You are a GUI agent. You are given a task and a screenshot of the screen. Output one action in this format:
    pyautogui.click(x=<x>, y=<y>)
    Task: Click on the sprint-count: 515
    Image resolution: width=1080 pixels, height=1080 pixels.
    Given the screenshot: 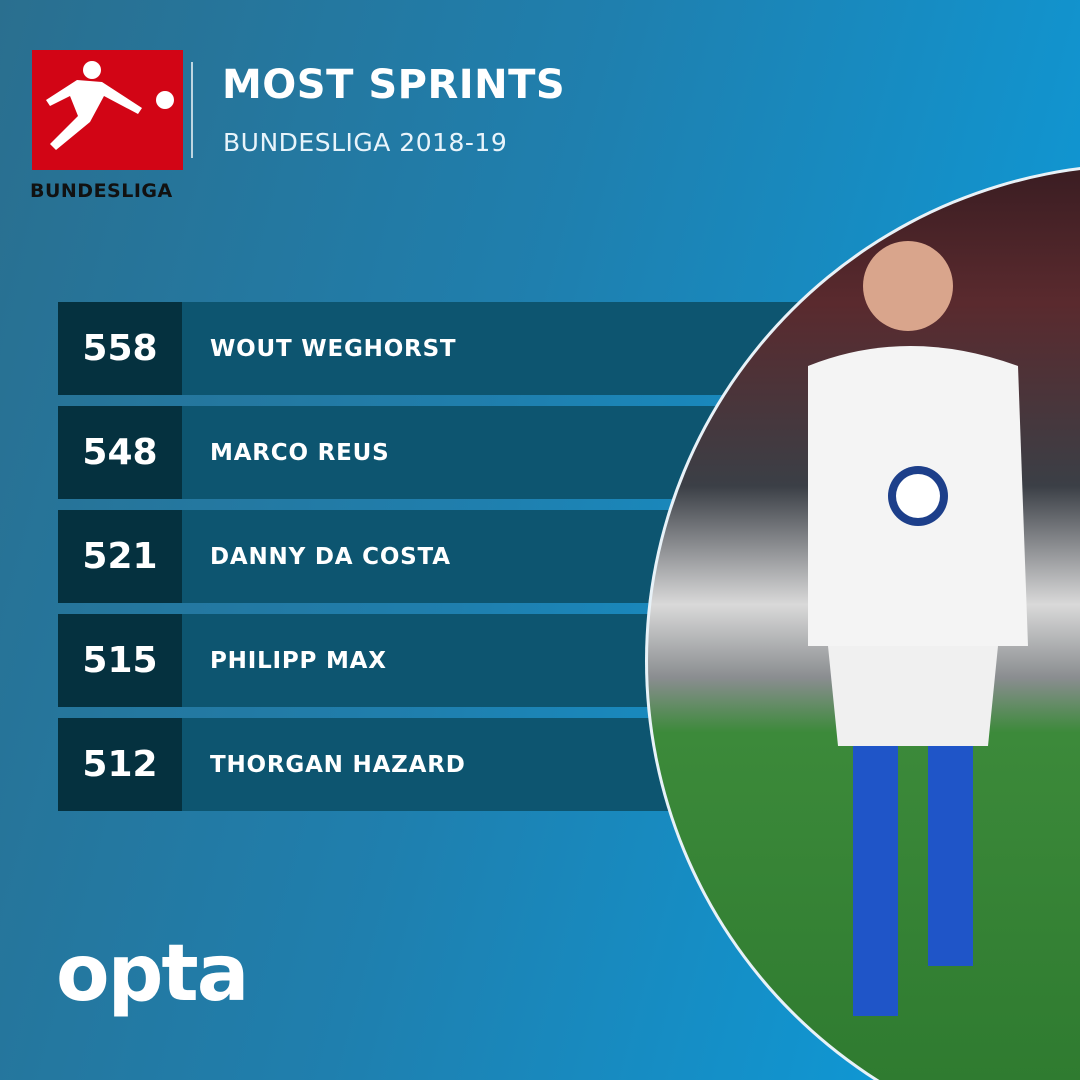 What is the action you would take?
    pyautogui.click(x=120, y=660)
    